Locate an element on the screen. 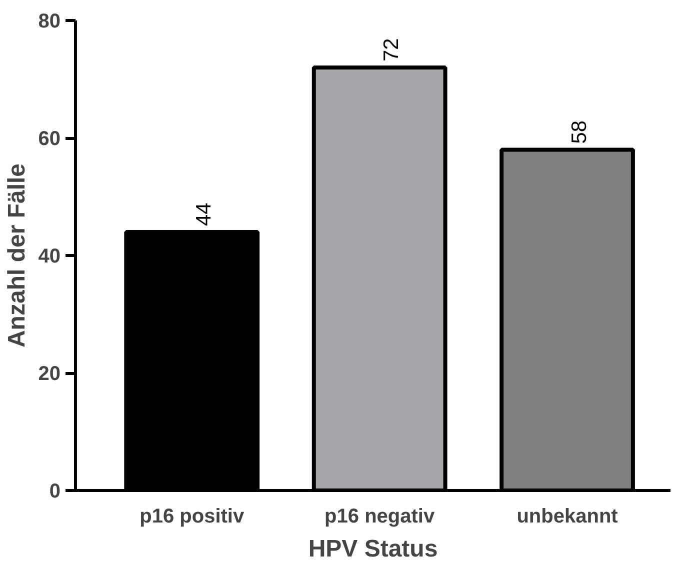 This screenshot has width=689, height=572. y-tick-label: 60 is located at coordinates (49, 139).